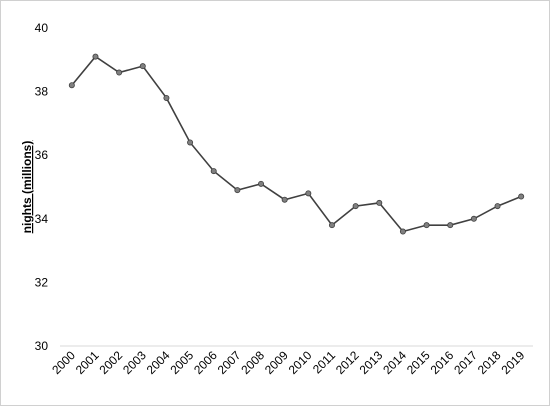  I want to click on y-axis-label: nights (millions), so click(27, 187).